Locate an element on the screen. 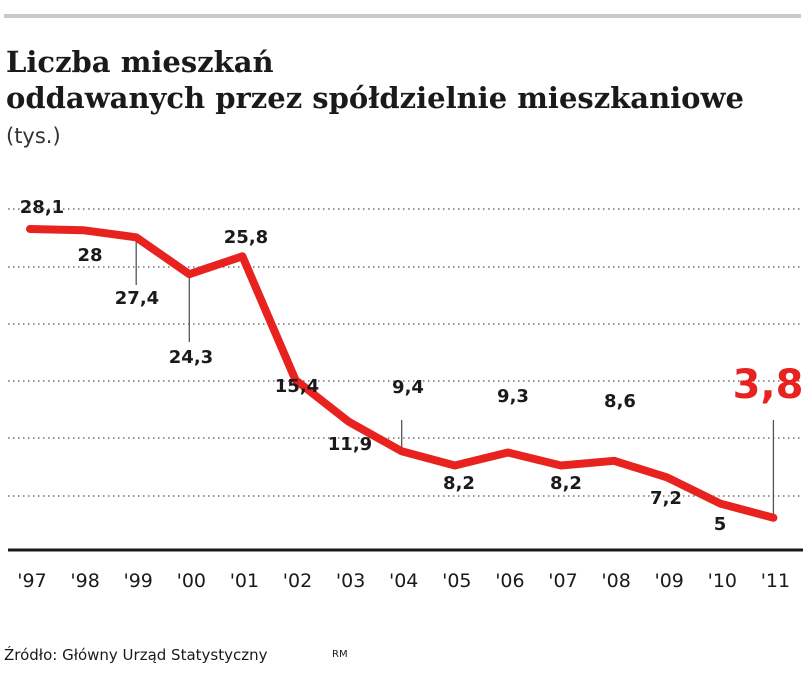  data-label-97: 28,1 is located at coordinates (42, 207).